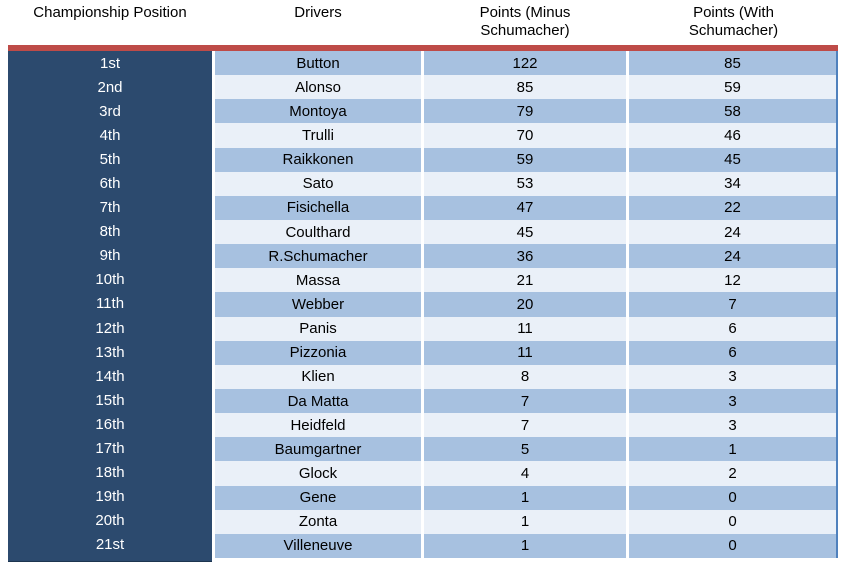  I want to click on driver-cell: Panis, so click(318, 328).